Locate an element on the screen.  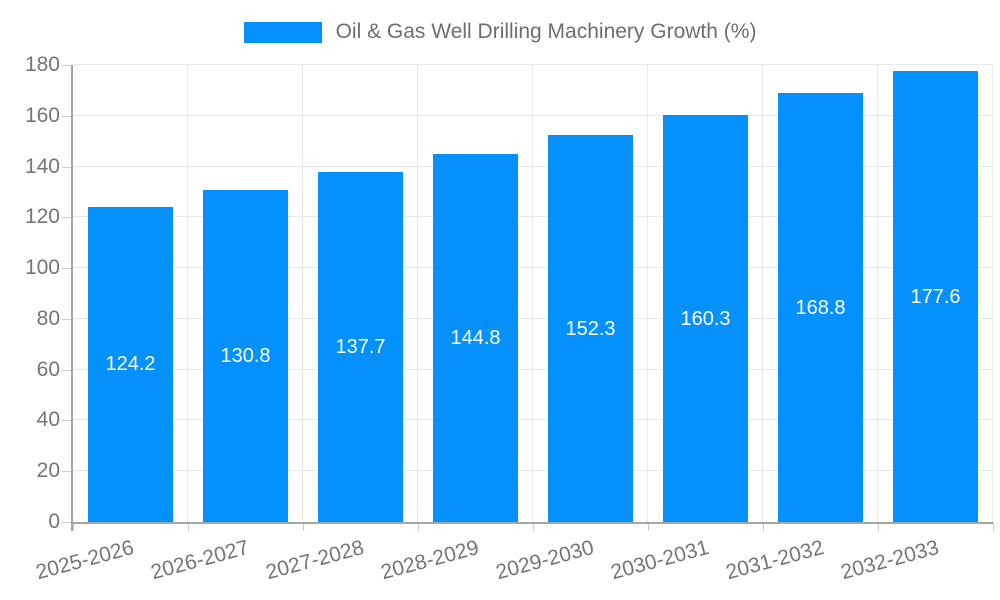
bar-value-label: 137.7 is located at coordinates (360, 347).